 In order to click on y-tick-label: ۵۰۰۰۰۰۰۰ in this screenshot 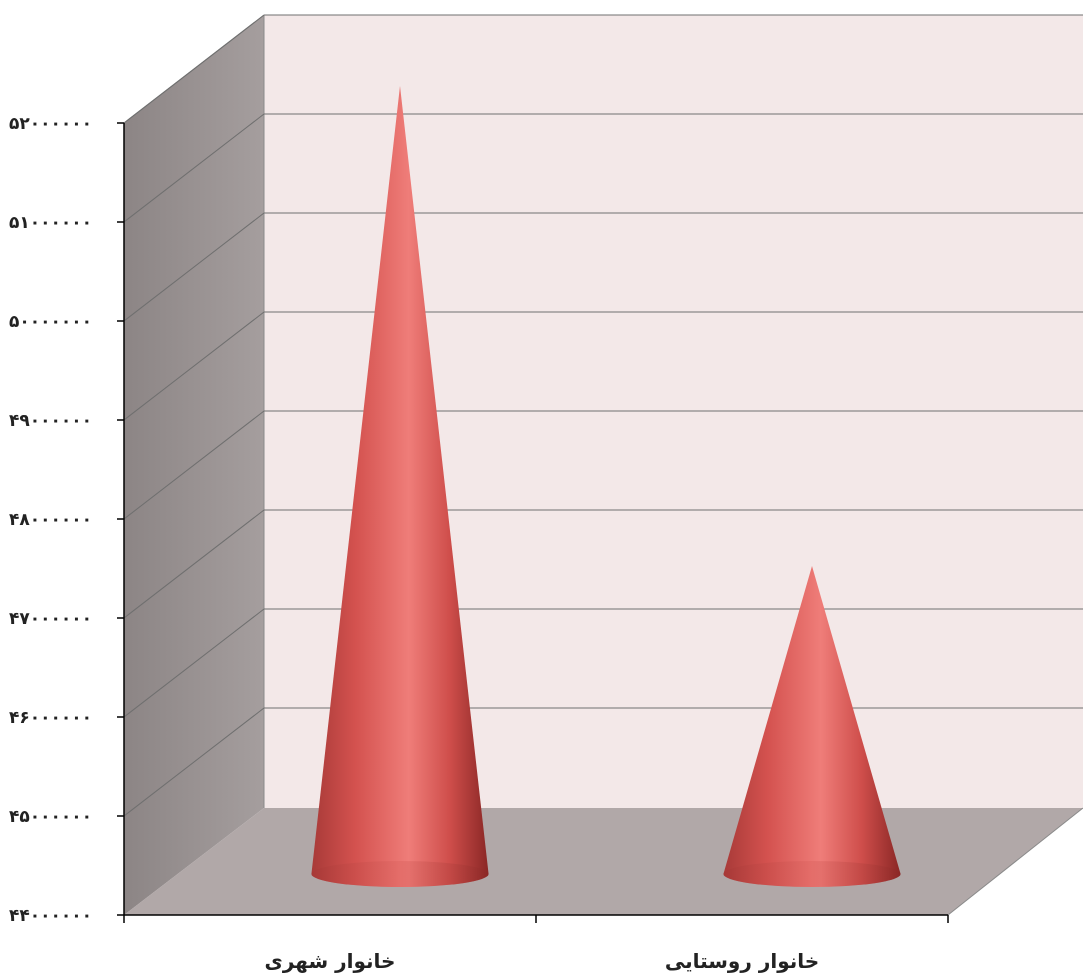, I will do `click(50, 322)`.